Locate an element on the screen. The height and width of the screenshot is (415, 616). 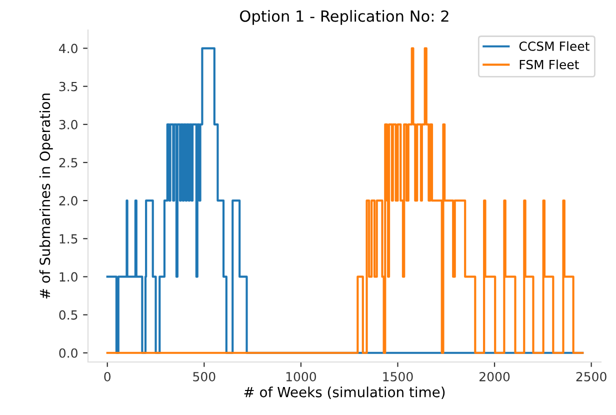
y-axis-title: # of Submarines in Operation is located at coordinates (46, 196).